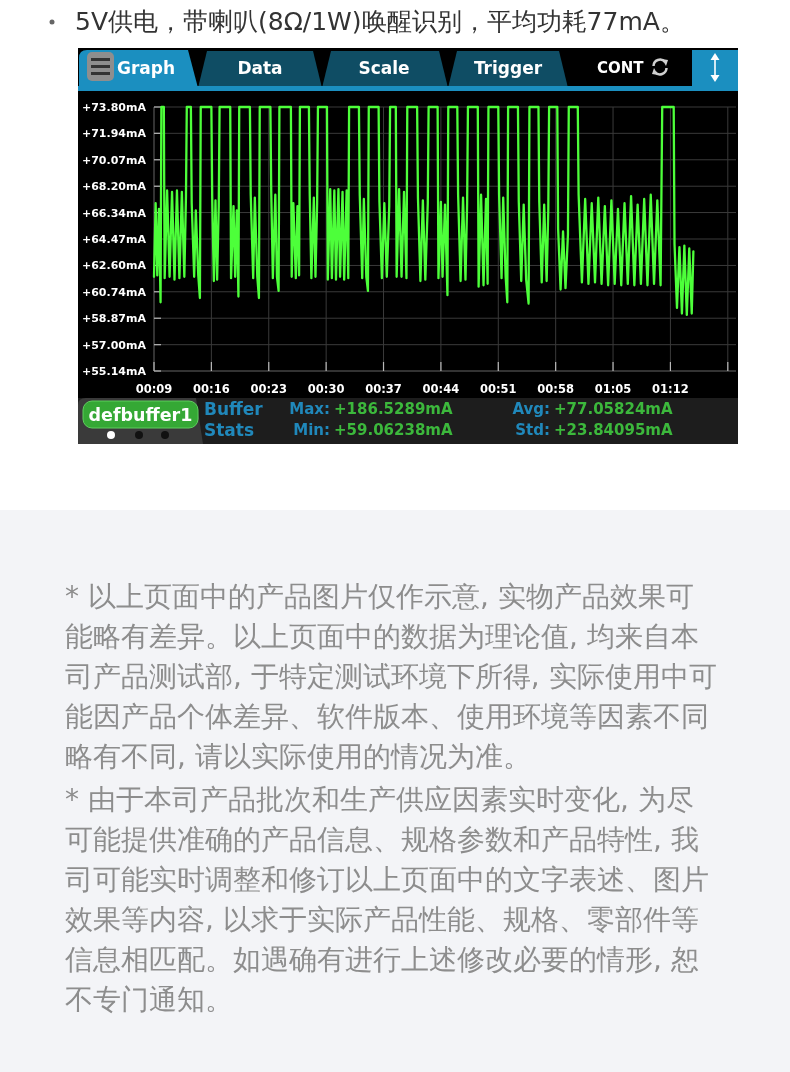 The height and width of the screenshot is (1072, 790). Describe the element at coordinates (508, 68) in the screenshot. I see `text: Trigger` at that location.